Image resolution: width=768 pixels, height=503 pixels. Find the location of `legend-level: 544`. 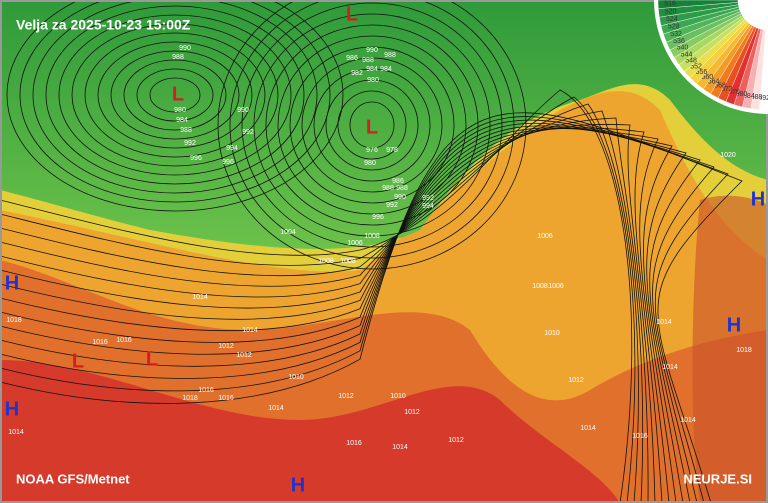

legend-level: 544 is located at coordinates (687, 54).